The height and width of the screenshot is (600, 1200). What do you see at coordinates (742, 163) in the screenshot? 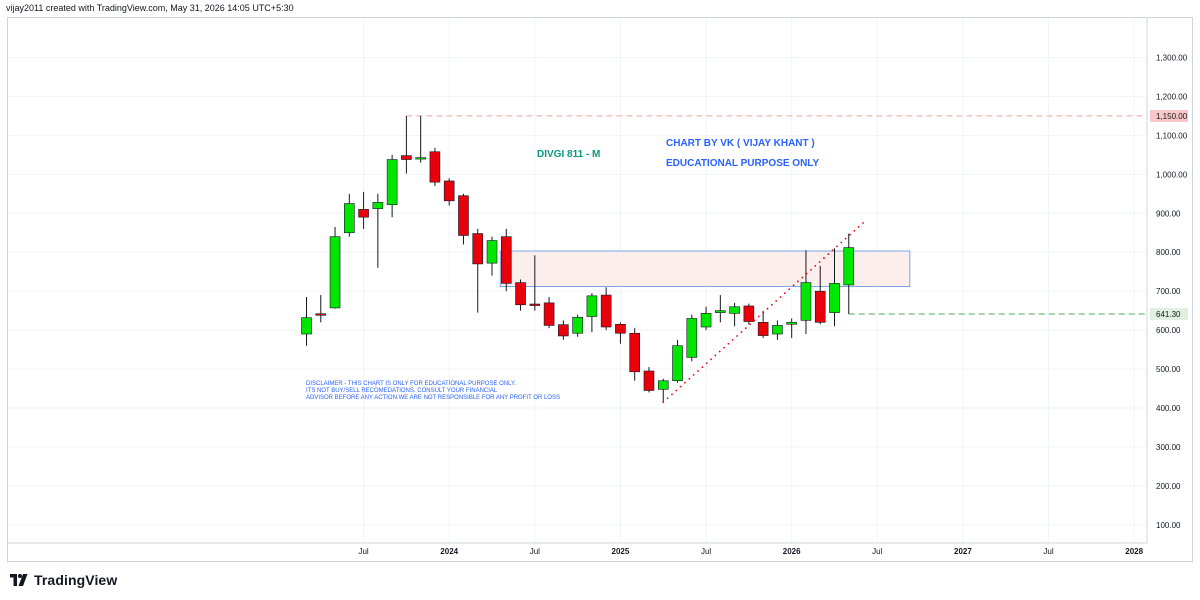
I see `educational-label: EDUCATIONAL PURPOSE ONLY` at bounding box center [742, 163].